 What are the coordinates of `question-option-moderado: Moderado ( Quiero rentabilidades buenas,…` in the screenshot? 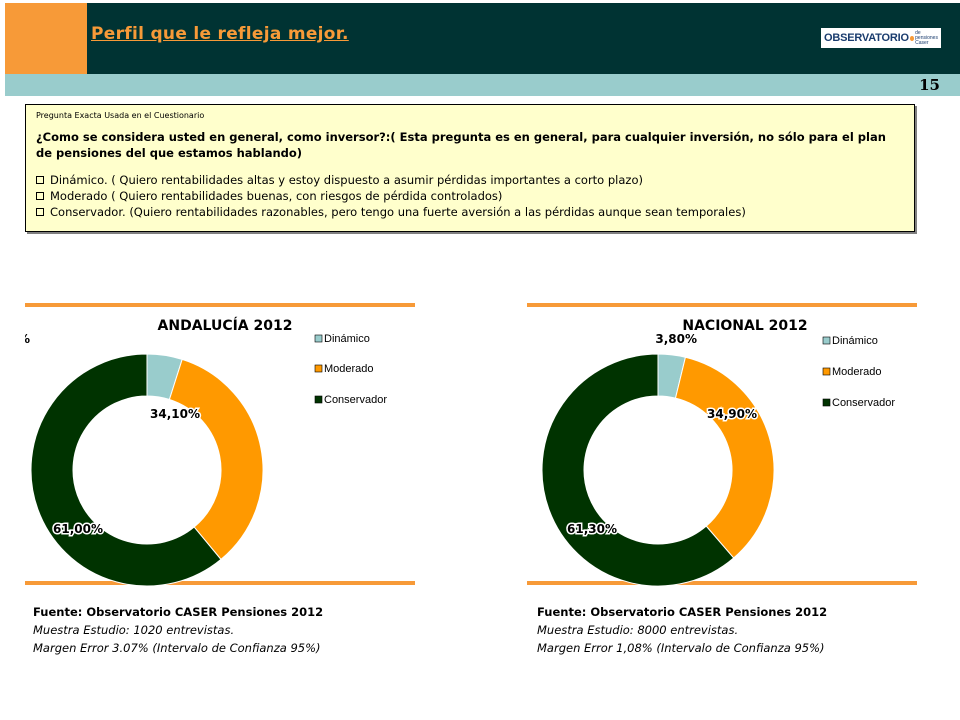 It's located at (470, 196).